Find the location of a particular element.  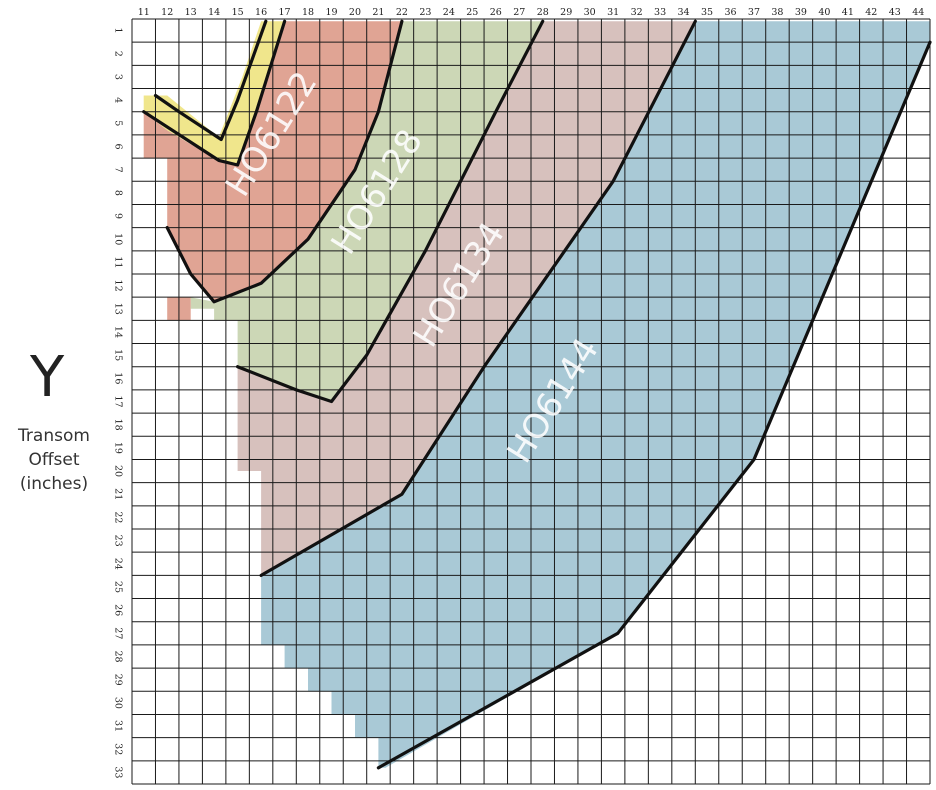

x-tick-label: 22 is located at coordinates (402, 12).